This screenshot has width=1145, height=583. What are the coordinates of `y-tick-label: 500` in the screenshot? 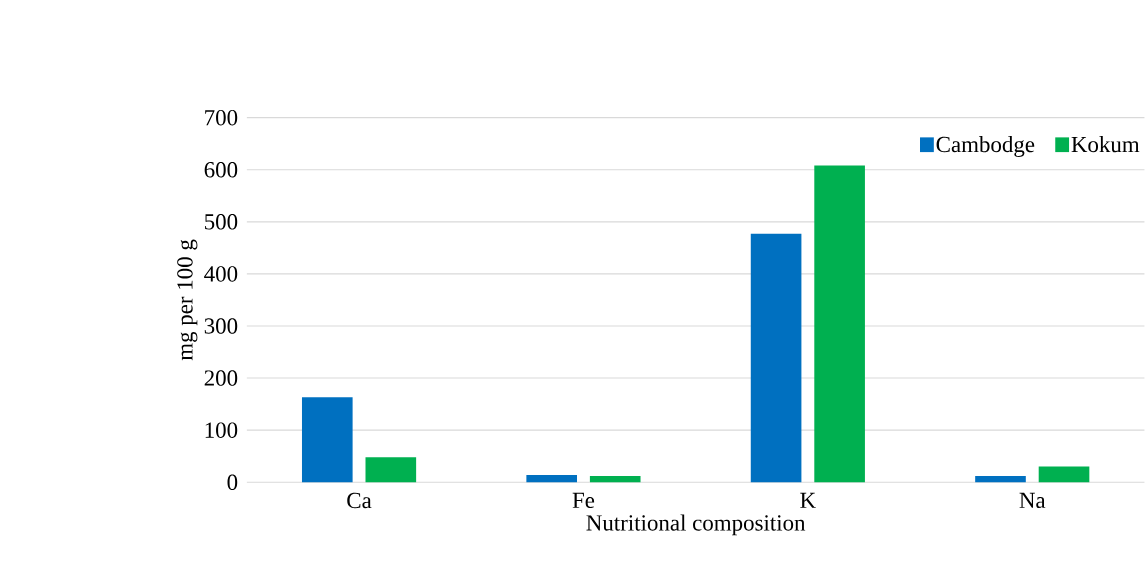 It's located at (221, 222).